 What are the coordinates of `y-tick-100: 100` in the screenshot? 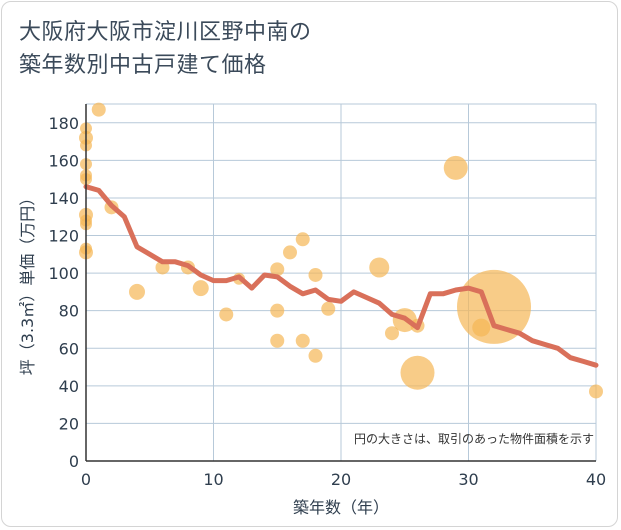 It's located at (63, 273).